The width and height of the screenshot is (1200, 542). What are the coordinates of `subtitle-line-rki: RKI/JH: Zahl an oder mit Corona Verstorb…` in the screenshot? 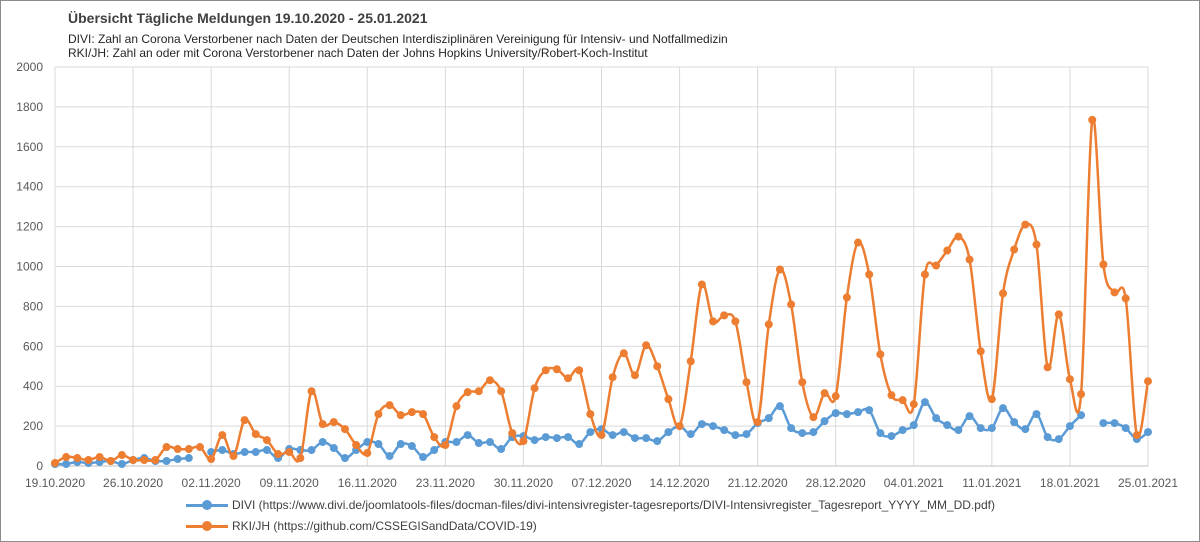 It's located at (358, 53).